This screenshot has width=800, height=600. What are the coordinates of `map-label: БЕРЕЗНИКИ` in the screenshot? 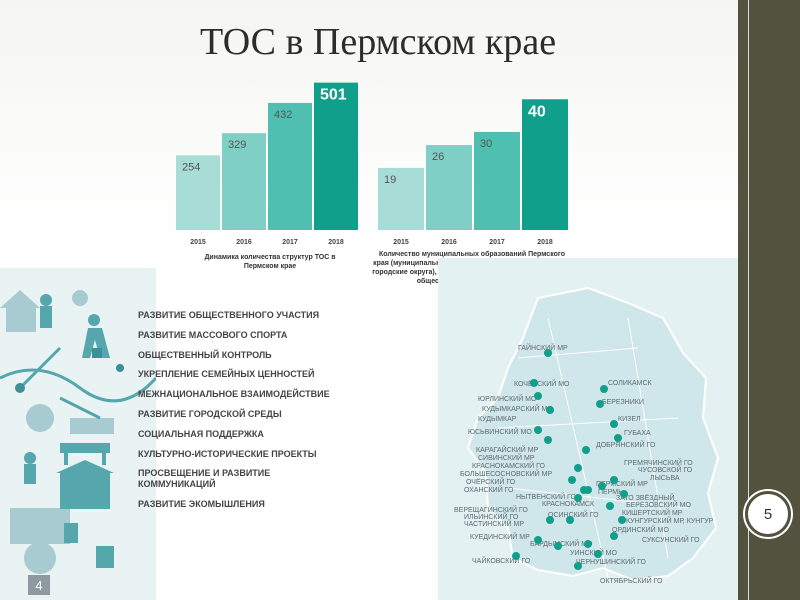 It's located at (623, 402).